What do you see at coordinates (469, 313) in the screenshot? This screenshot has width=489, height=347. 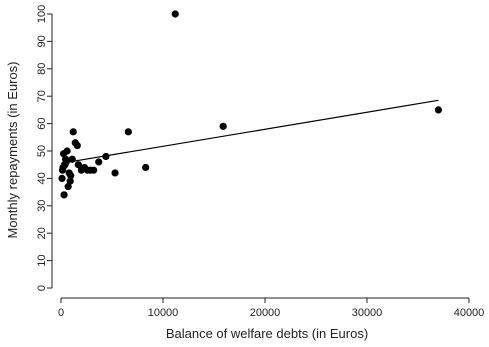 I see `x-tick-label: 40000` at bounding box center [469, 313].